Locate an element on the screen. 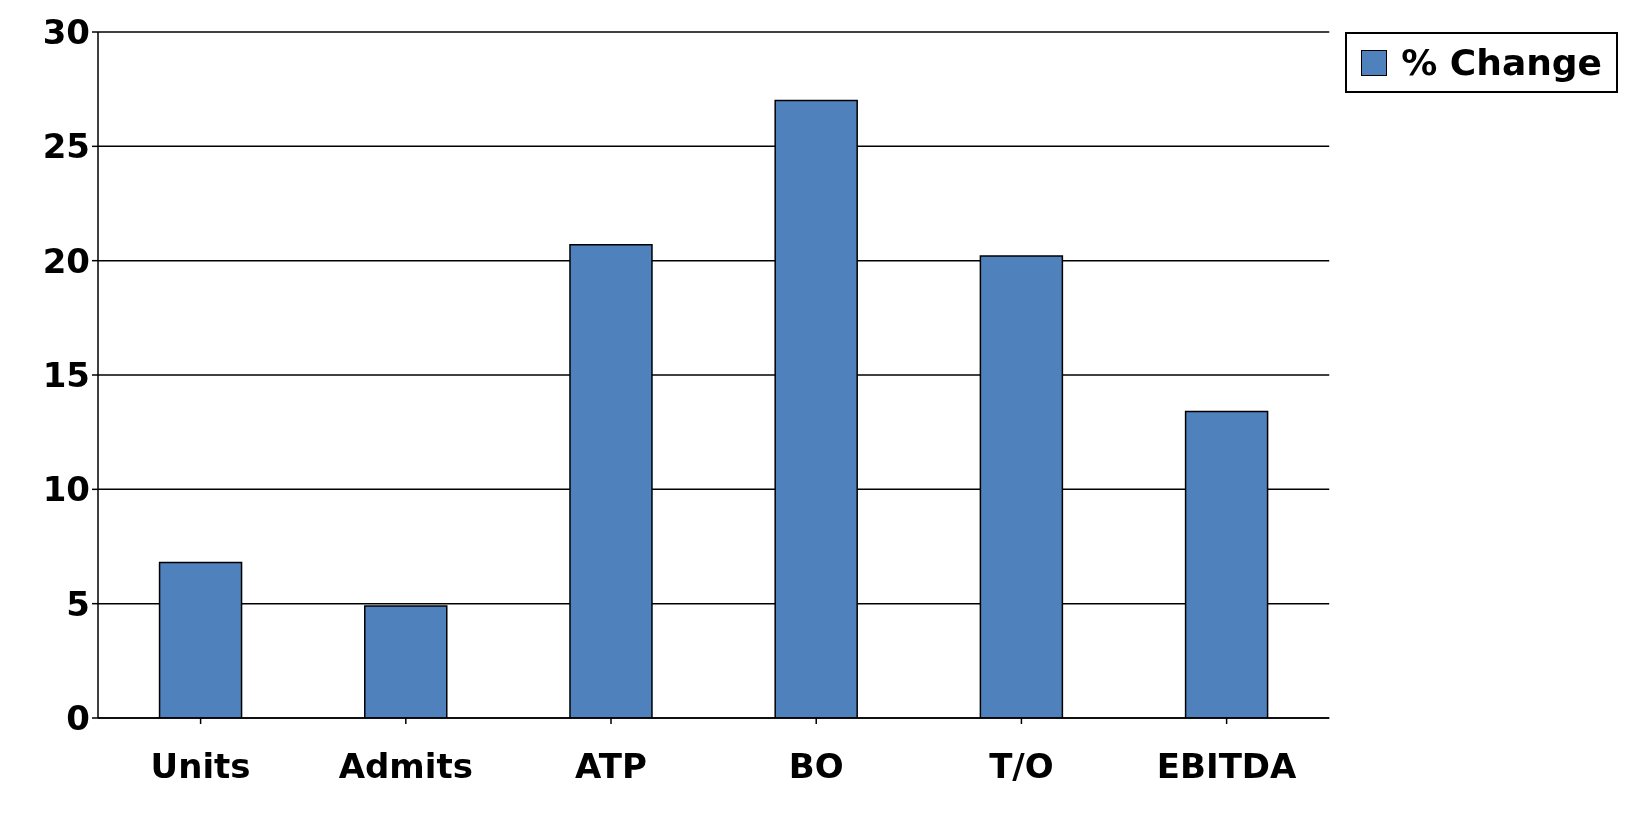 This screenshot has width=1647, height=818. x-tick-label: Units is located at coordinates (200, 766).